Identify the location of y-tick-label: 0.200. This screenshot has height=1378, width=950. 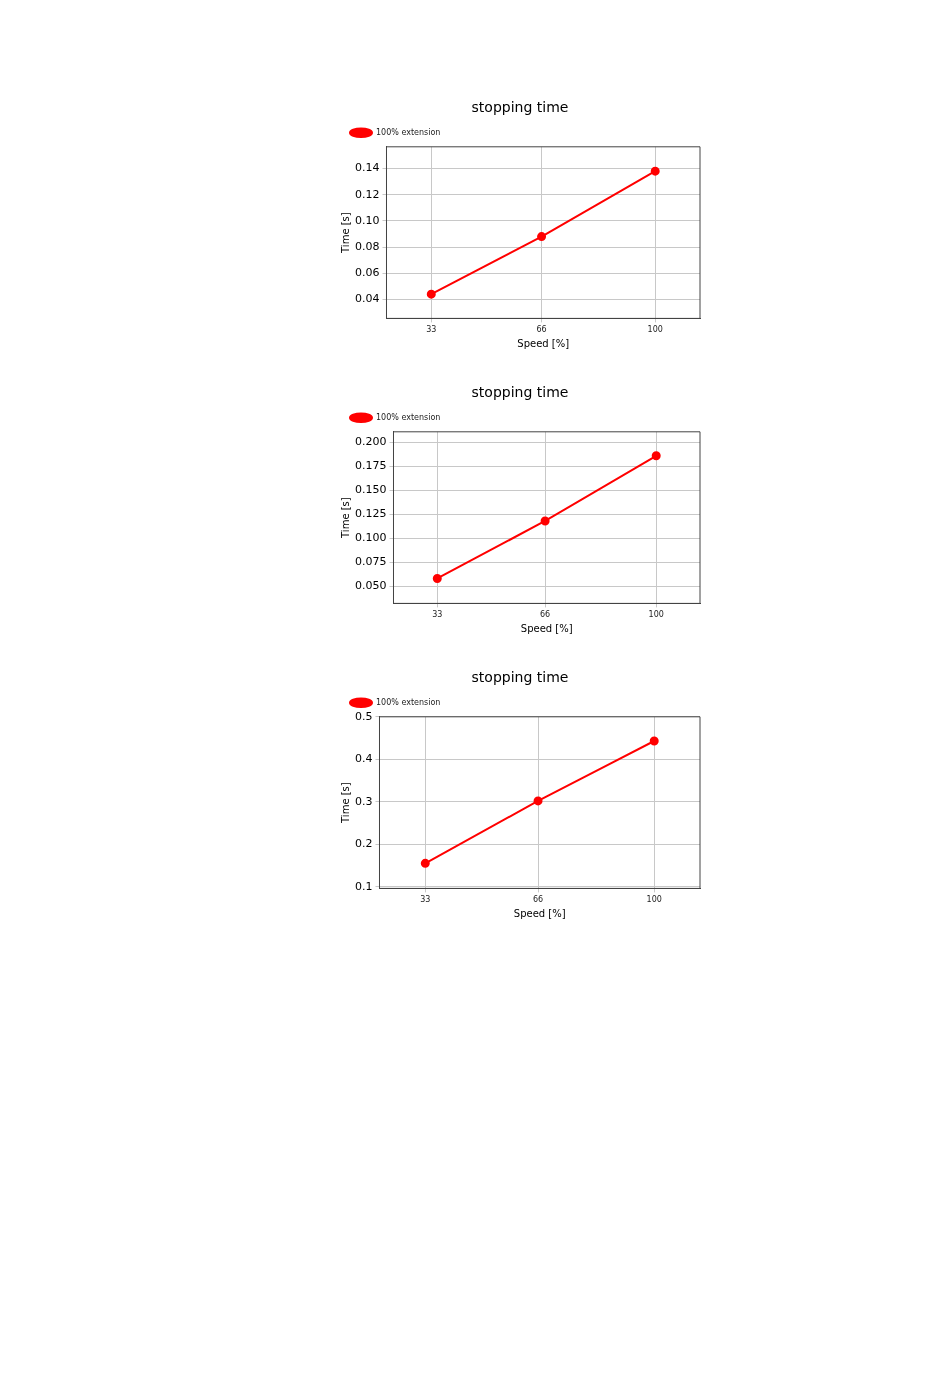
(370, 442).